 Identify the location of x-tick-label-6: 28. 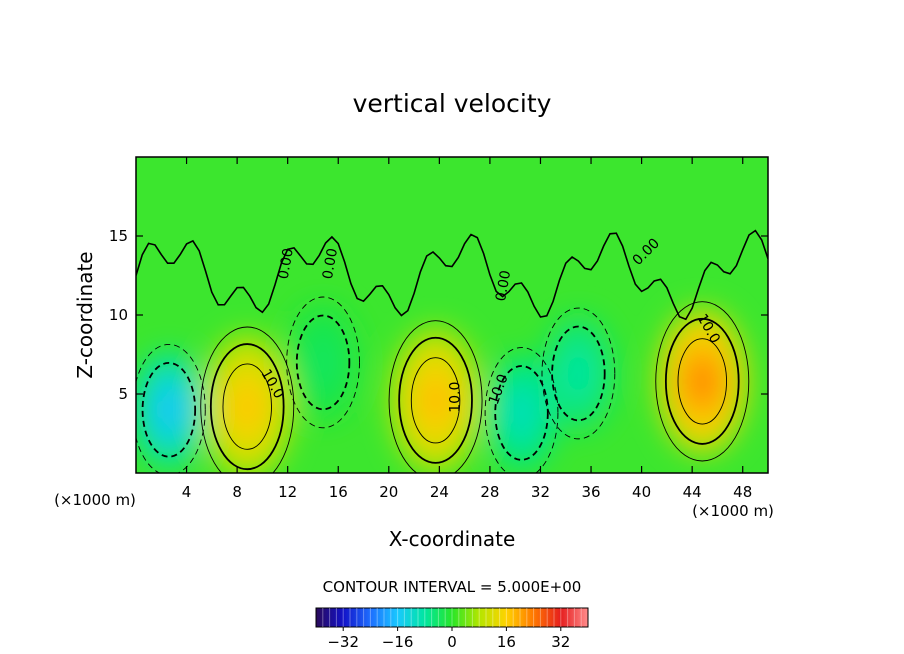
(489, 492).